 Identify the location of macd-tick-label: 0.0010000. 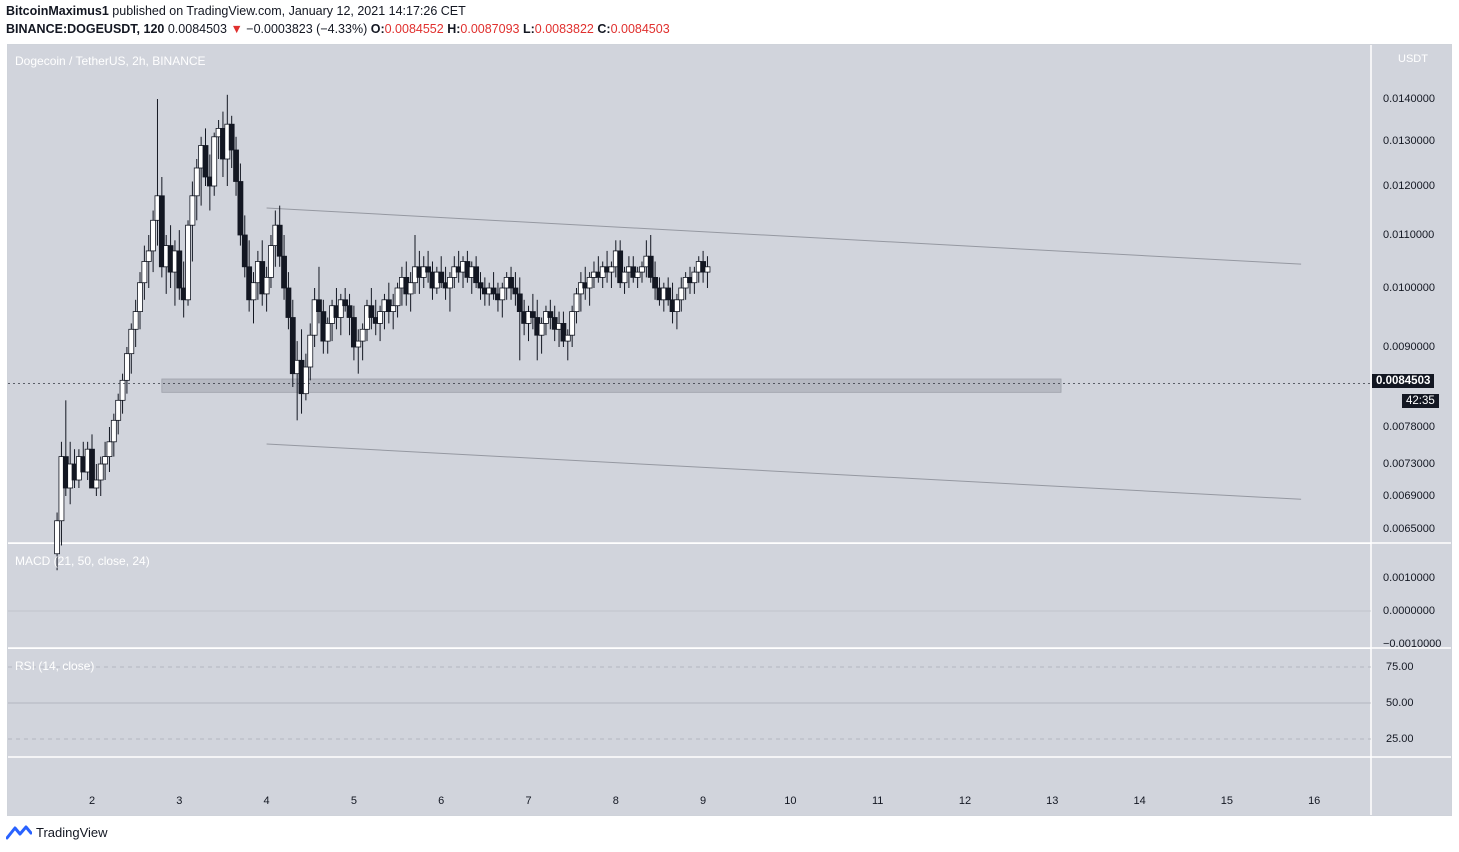
(1409, 578).